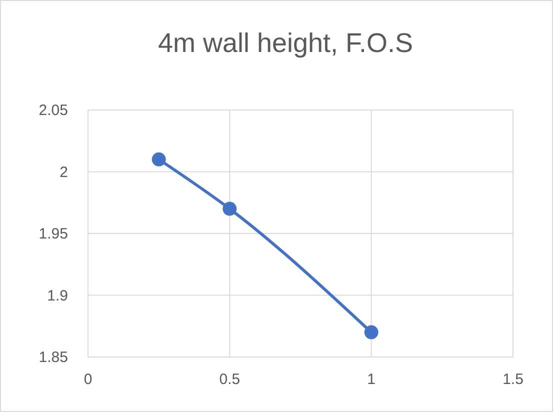  What do you see at coordinates (286, 43) in the screenshot?
I see `chart-title: 4m wall height, F.O.S` at bounding box center [286, 43].